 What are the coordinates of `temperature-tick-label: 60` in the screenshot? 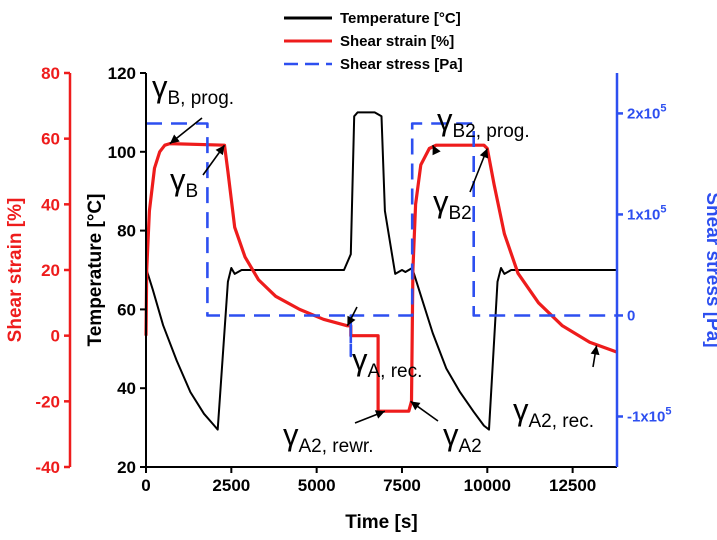 It's located at (126, 309).